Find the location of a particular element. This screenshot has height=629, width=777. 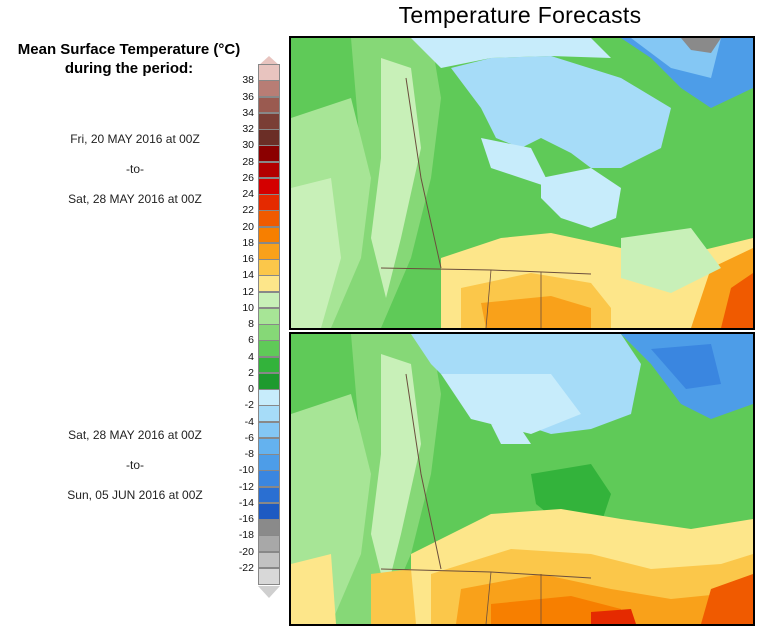

colorbar-tick-label: 18 is located at coordinates (248, 242).